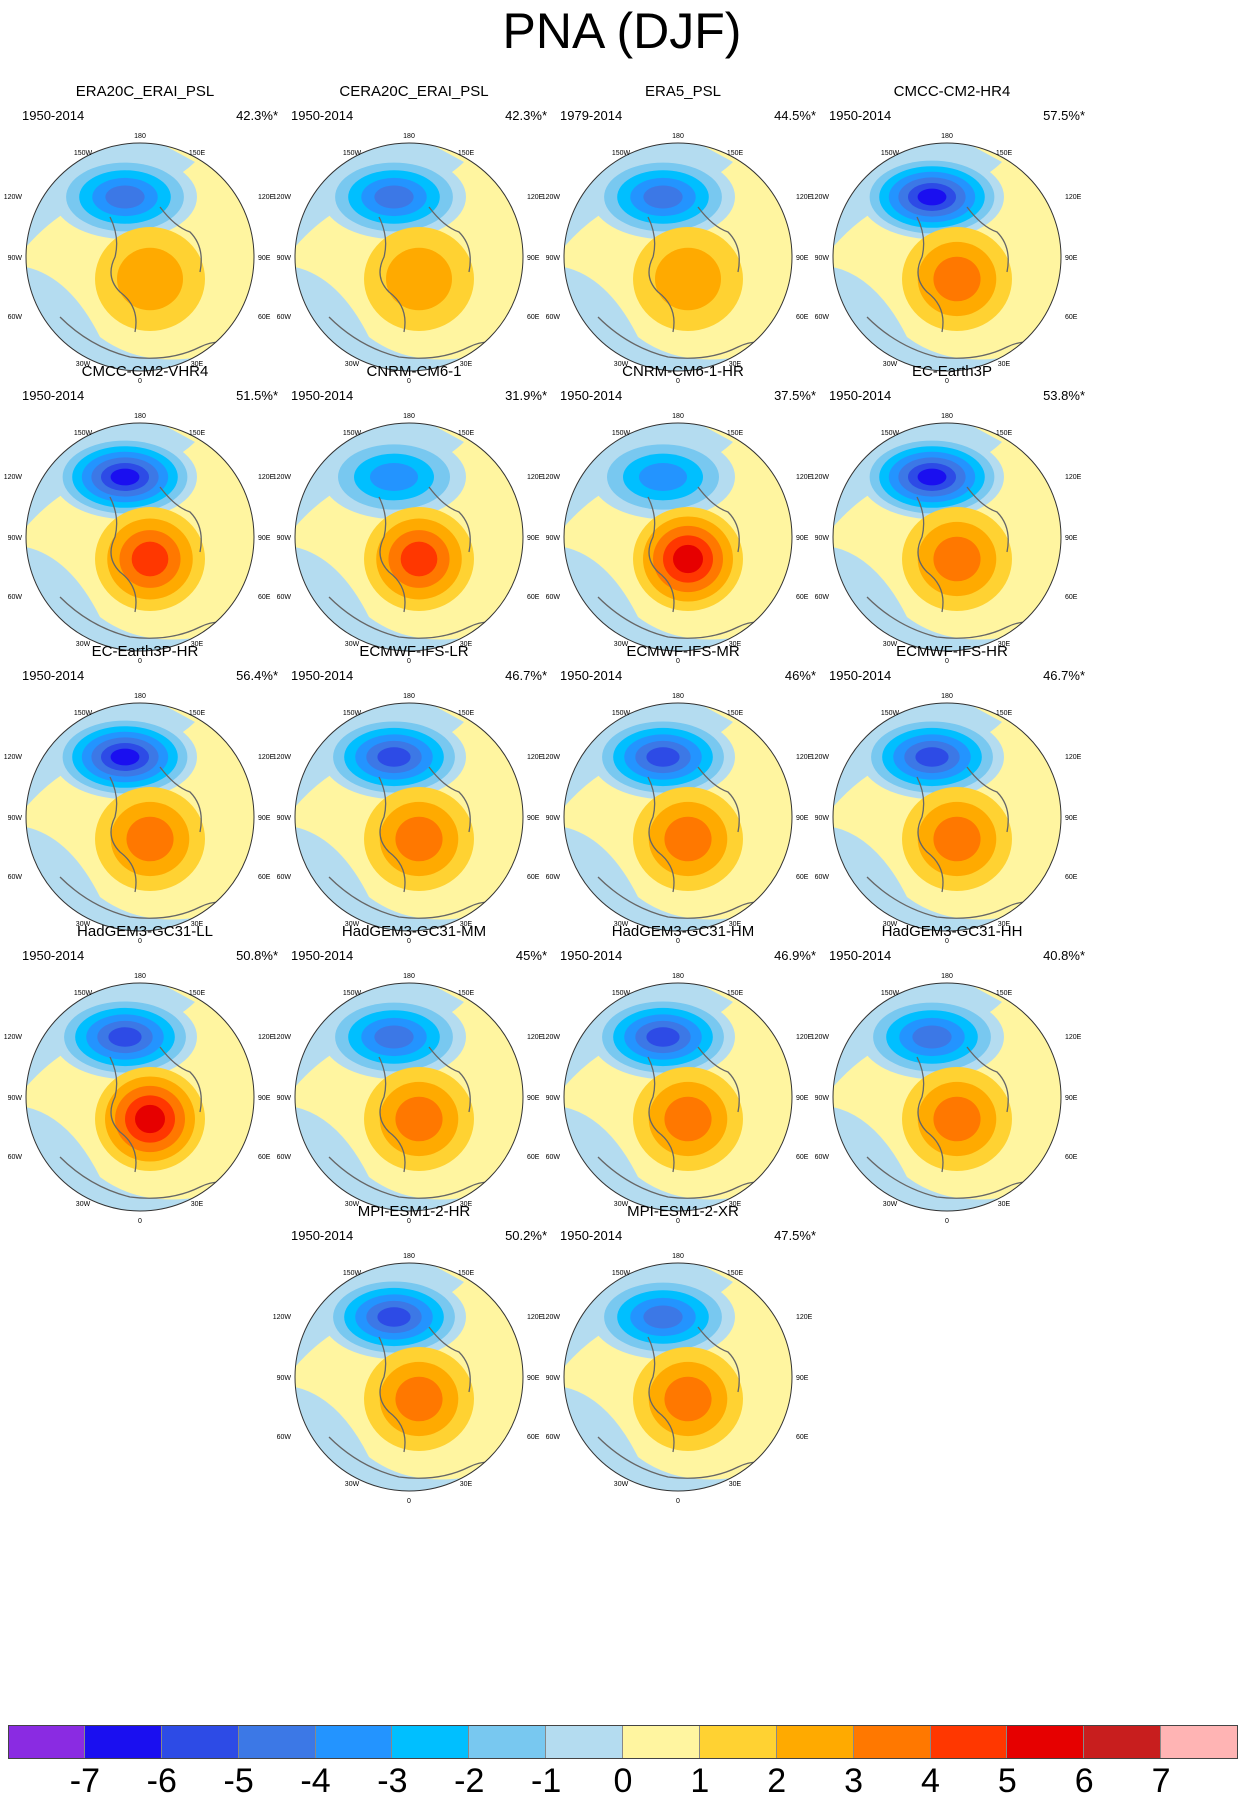  I want to click on panel-variance-explained: 53.8%*, so click(1064, 395).